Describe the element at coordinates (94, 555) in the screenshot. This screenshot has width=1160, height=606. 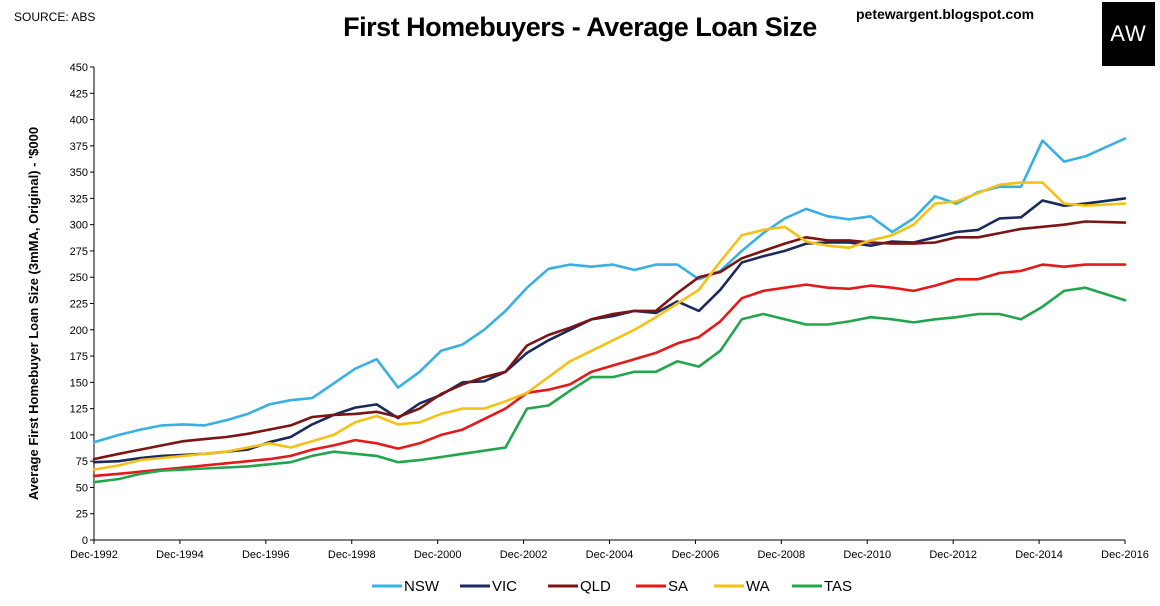
I see `x-tick-label: Dec-1992` at that location.